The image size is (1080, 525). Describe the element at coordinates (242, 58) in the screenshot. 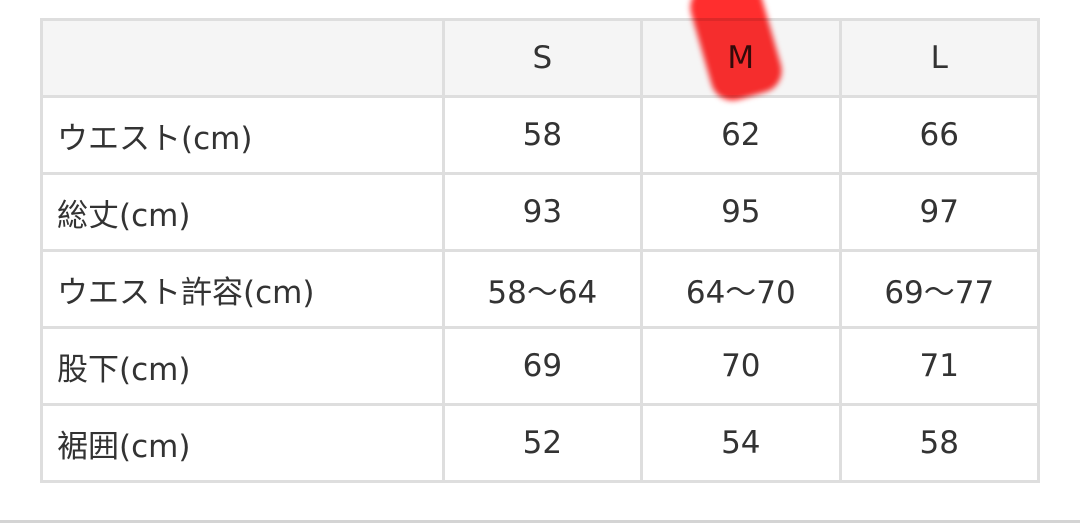

I see `header-cell-empty` at that location.